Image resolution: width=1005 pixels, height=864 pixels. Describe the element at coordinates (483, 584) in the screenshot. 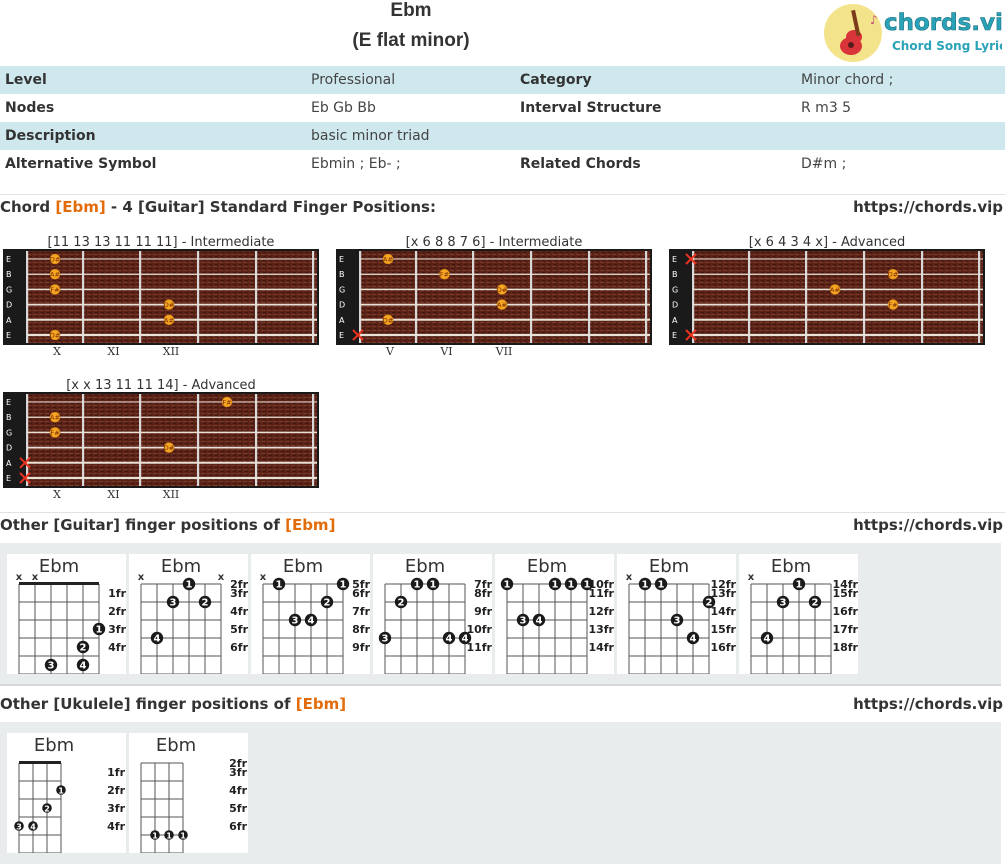

I see `fret-number-label: 7fr` at that location.